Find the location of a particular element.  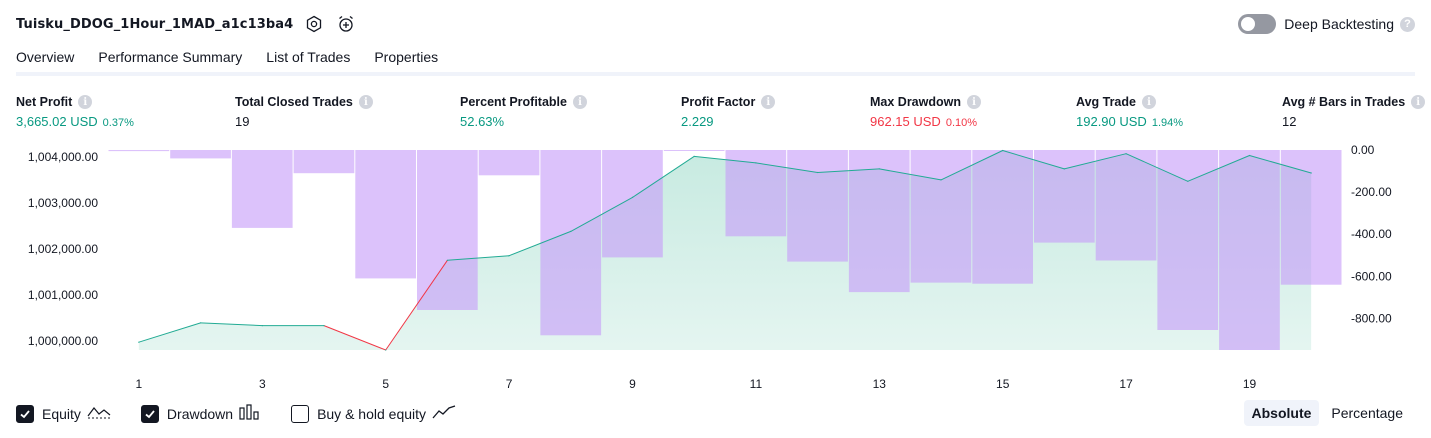

stat-percent: 1.94% is located at coordinates (1167, 123).